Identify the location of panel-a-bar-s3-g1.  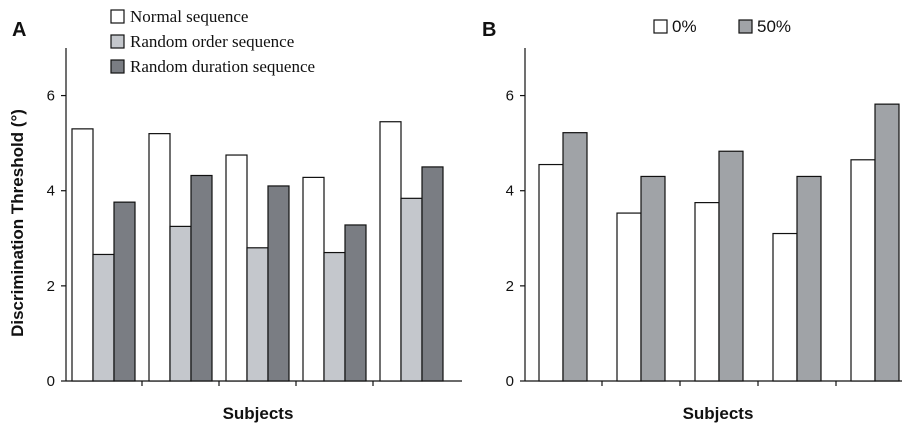
(124, 291).